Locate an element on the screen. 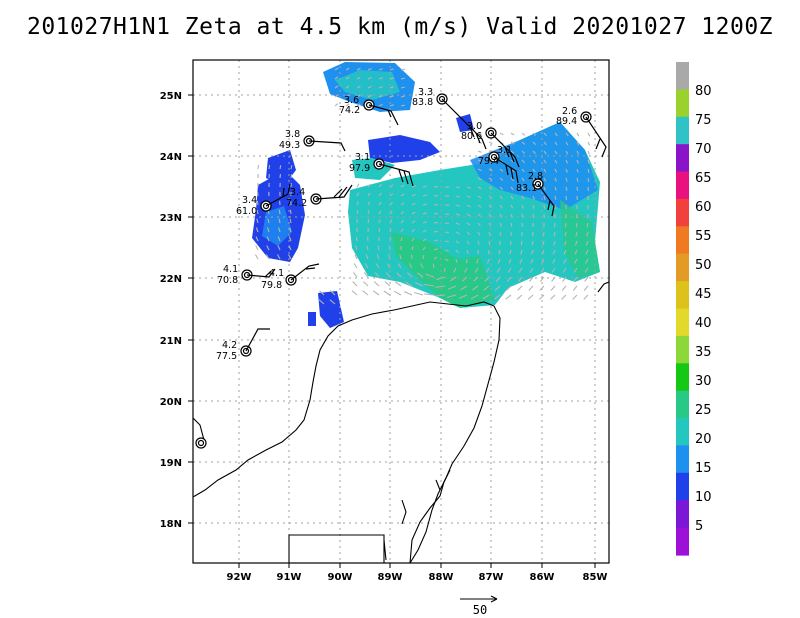  colorbar-label: 50 is located at coordinates (703, 265).